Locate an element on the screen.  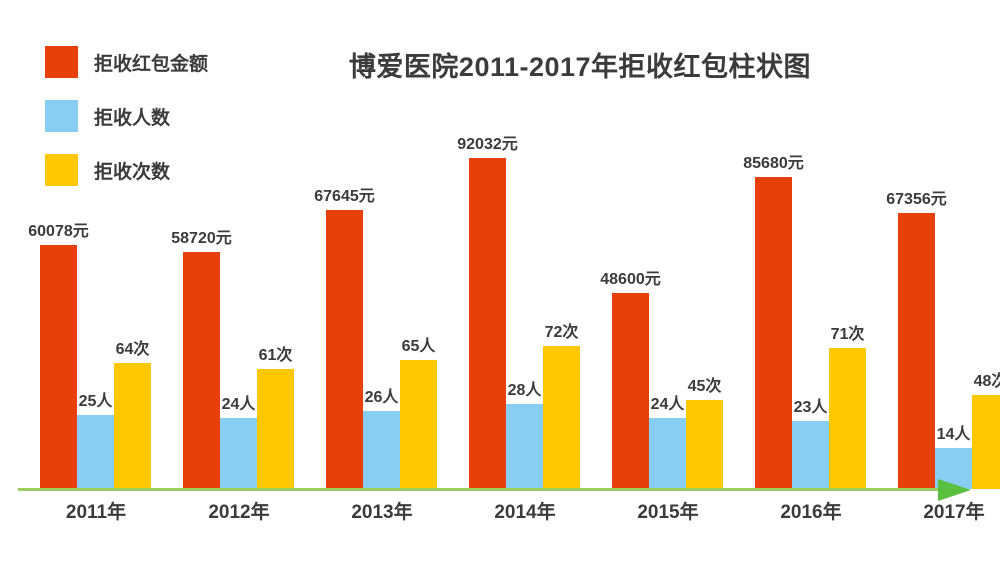
bar-times: 71次 is located at coordinates (847, 319).